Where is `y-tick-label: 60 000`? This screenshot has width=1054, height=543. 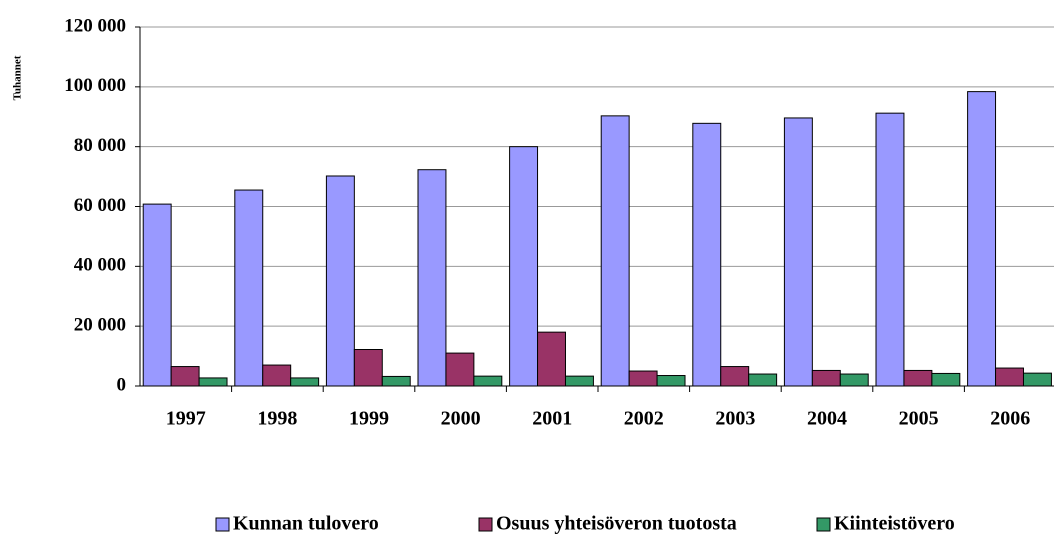 y-tick-label: 60 000 is located at coordinates (100, 205).